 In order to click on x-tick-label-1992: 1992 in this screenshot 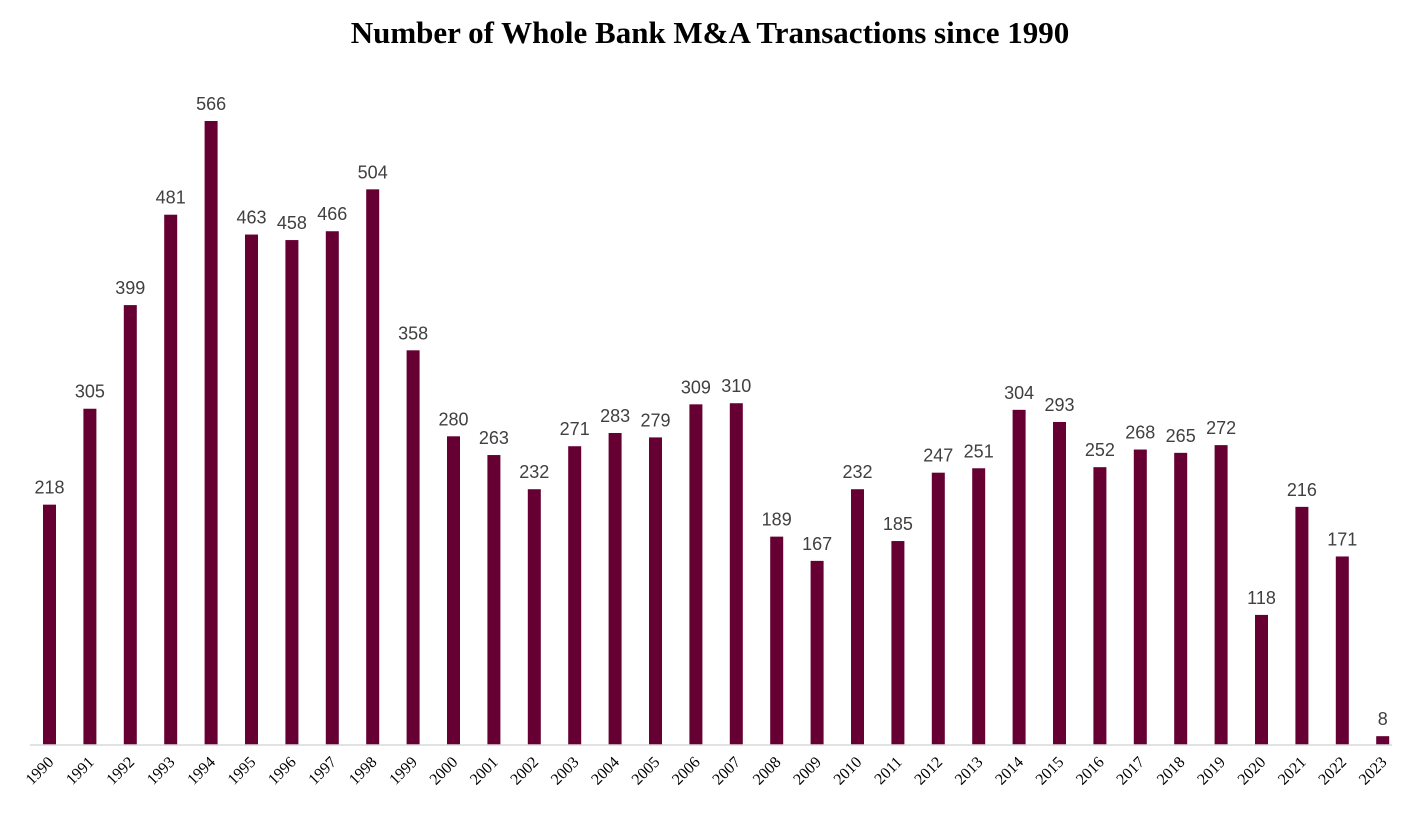, I will do `click(120, 771)`.